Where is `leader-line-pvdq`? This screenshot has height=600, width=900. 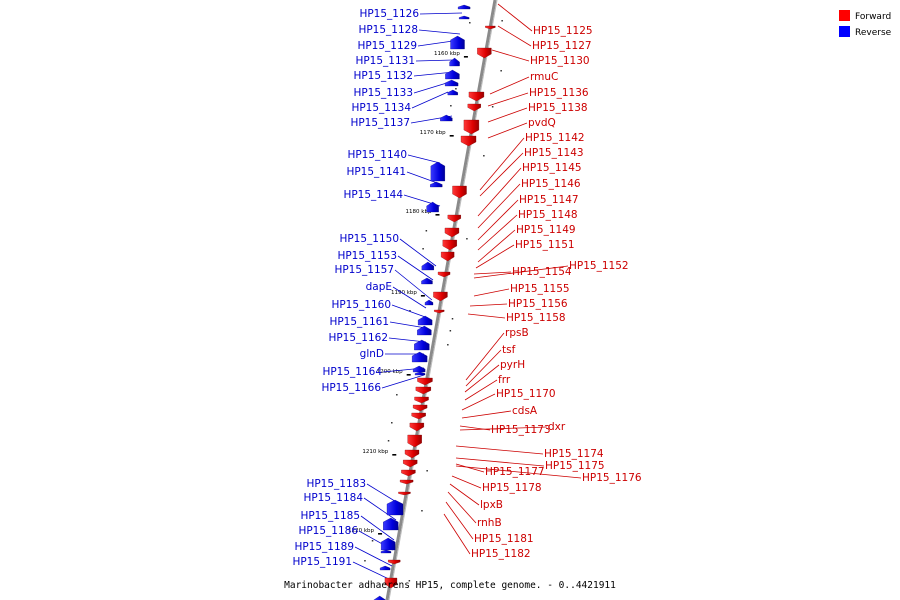 leader-line-pvdq is located at coordinates (507, 130).